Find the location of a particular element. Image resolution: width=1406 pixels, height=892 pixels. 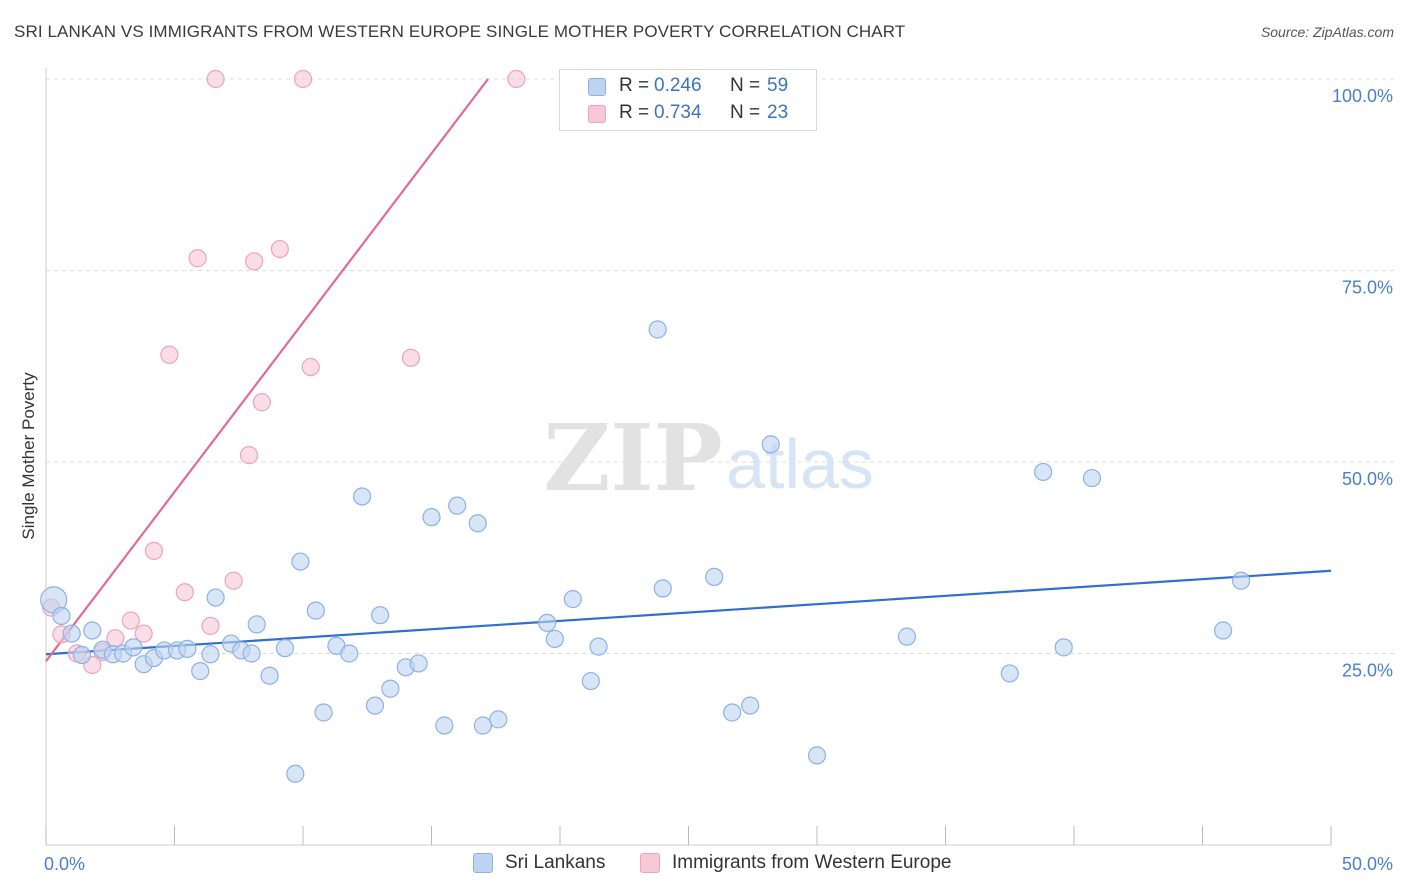

legend-label: Sri Lankans is located at coordinates (555, 862).